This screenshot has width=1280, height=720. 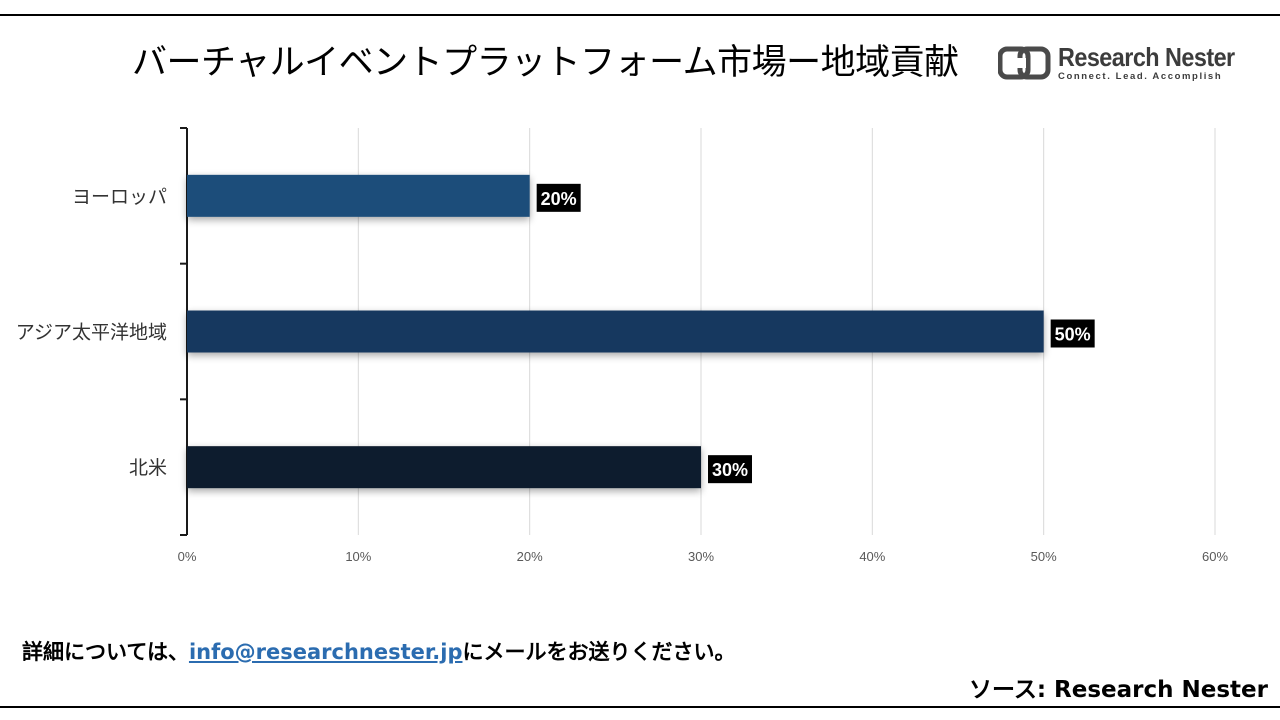 I want to click on contact-email-link: info@researchnester.jp, so click(x=325, y=652).